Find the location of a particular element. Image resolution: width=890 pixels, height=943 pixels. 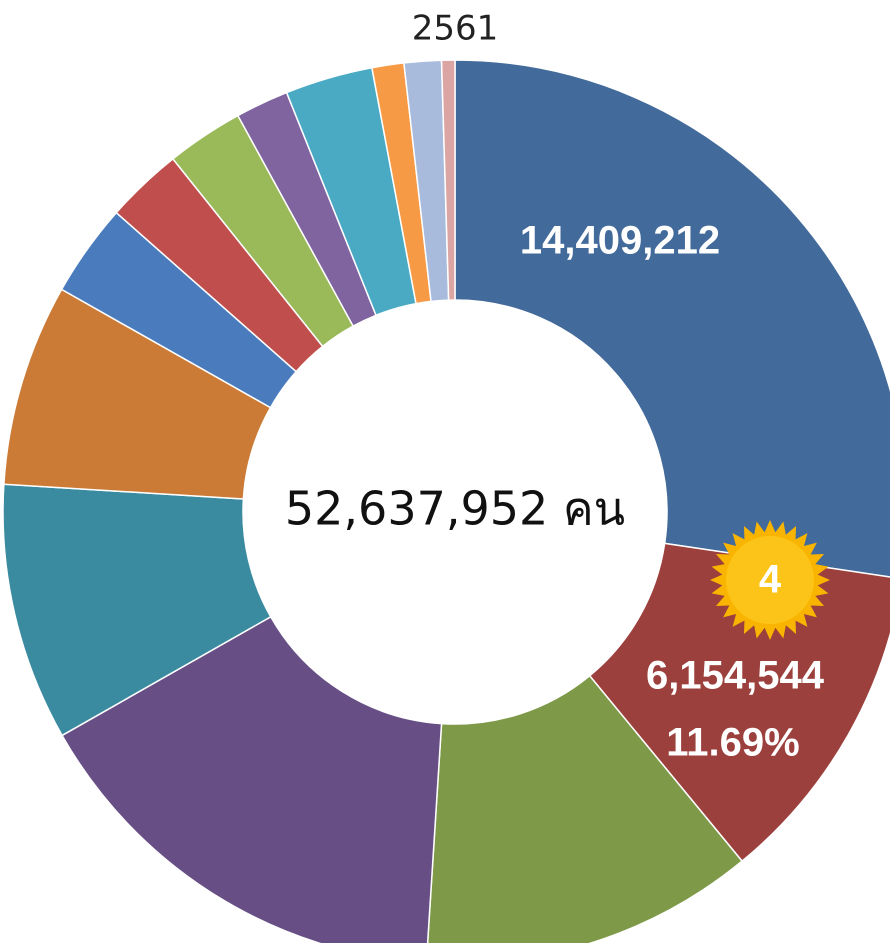

badge-disc is located at coordinates (770, 580).